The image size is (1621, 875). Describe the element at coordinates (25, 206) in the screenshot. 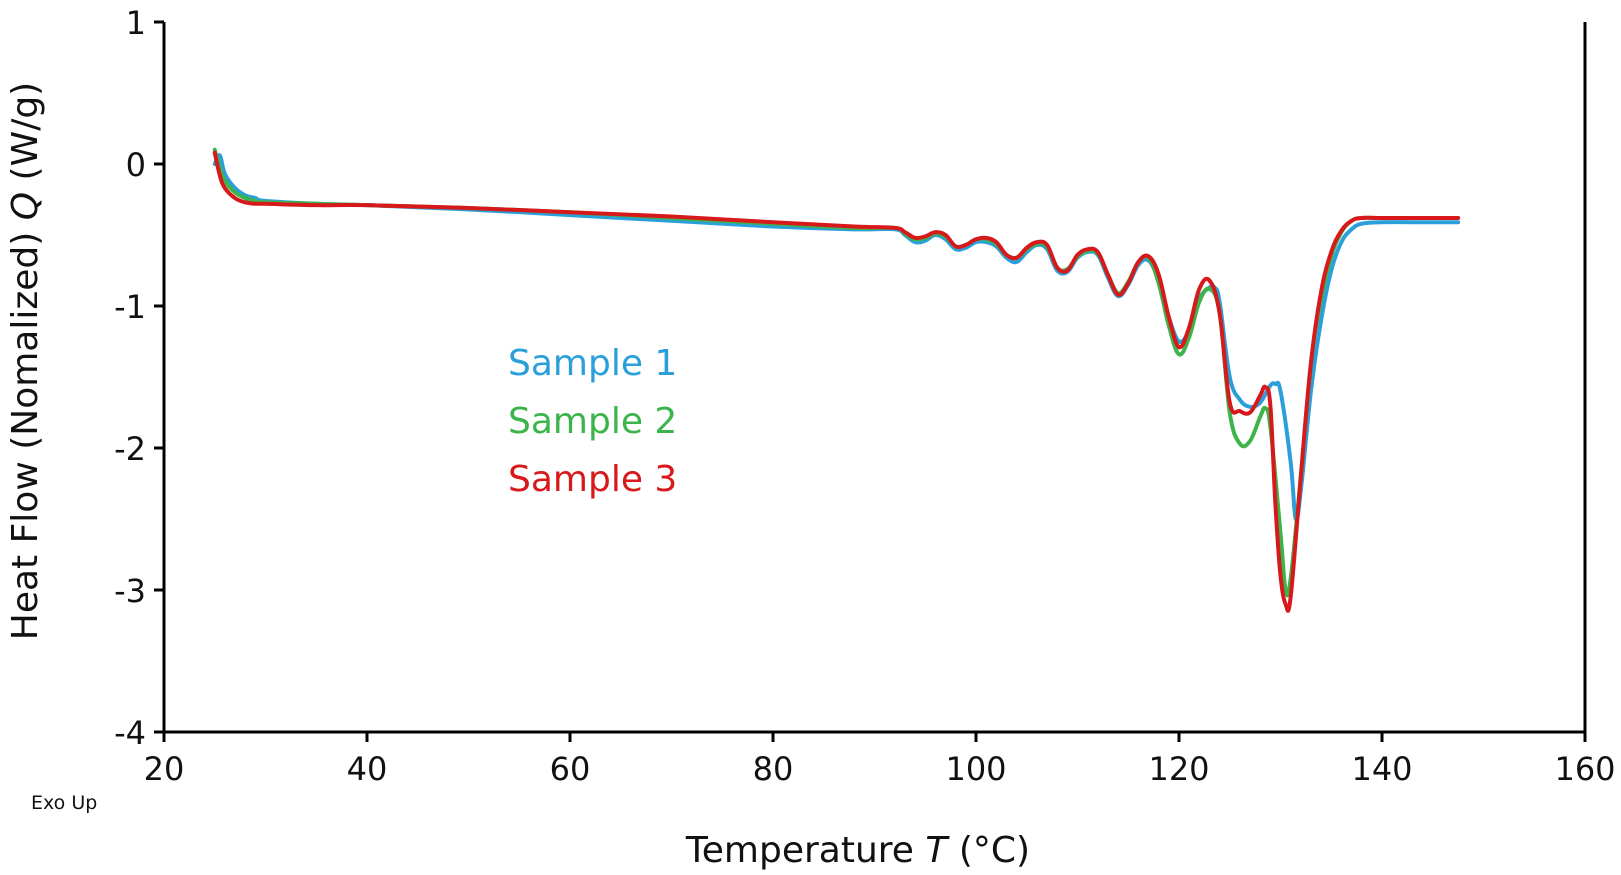

I see `y-axis-symbol: Q` at that location.